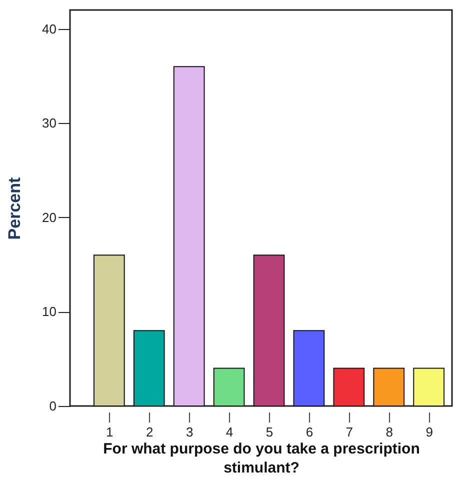 The height and width of the screenshot is (484, 455). I want to click on x-tick-label: 9, so click(429, 432).